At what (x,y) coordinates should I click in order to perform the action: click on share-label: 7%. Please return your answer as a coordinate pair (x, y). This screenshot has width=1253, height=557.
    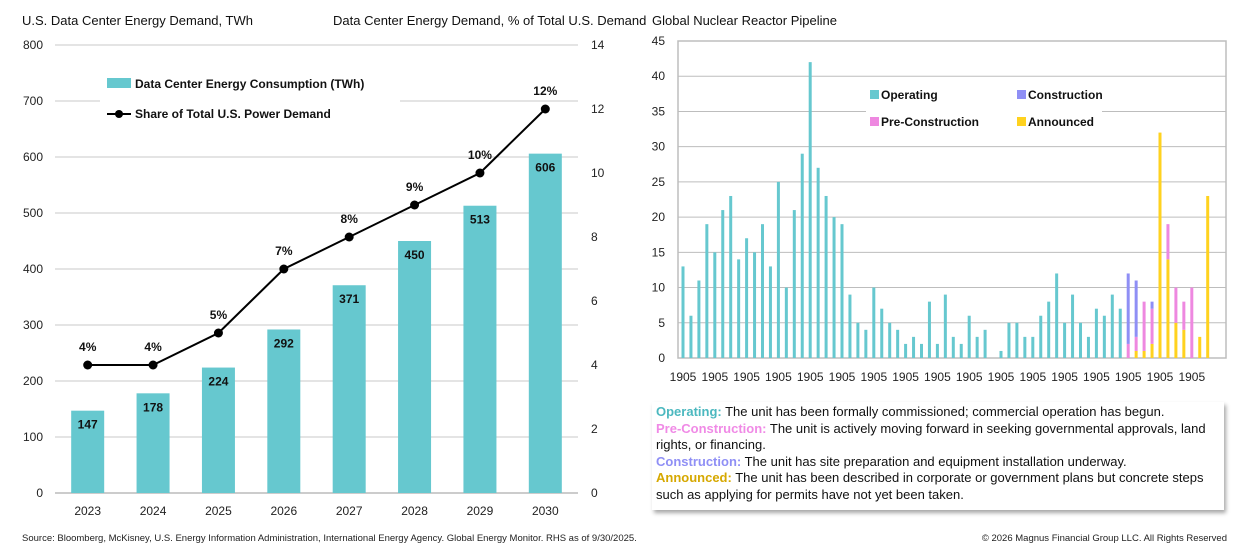
    Looking at the image, I should click on (284, 251).